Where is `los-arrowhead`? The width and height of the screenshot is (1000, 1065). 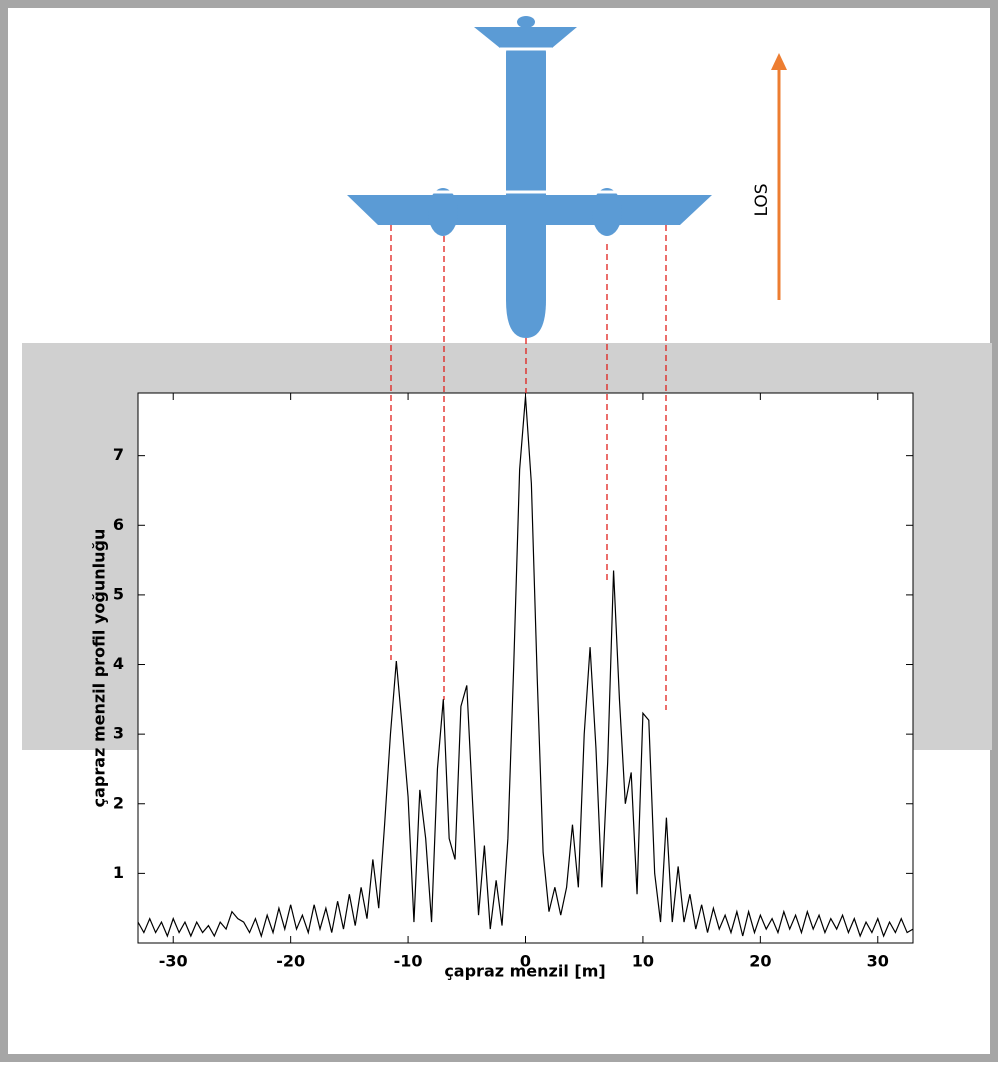 los-arrowhead is located at coordinates (779, 61).